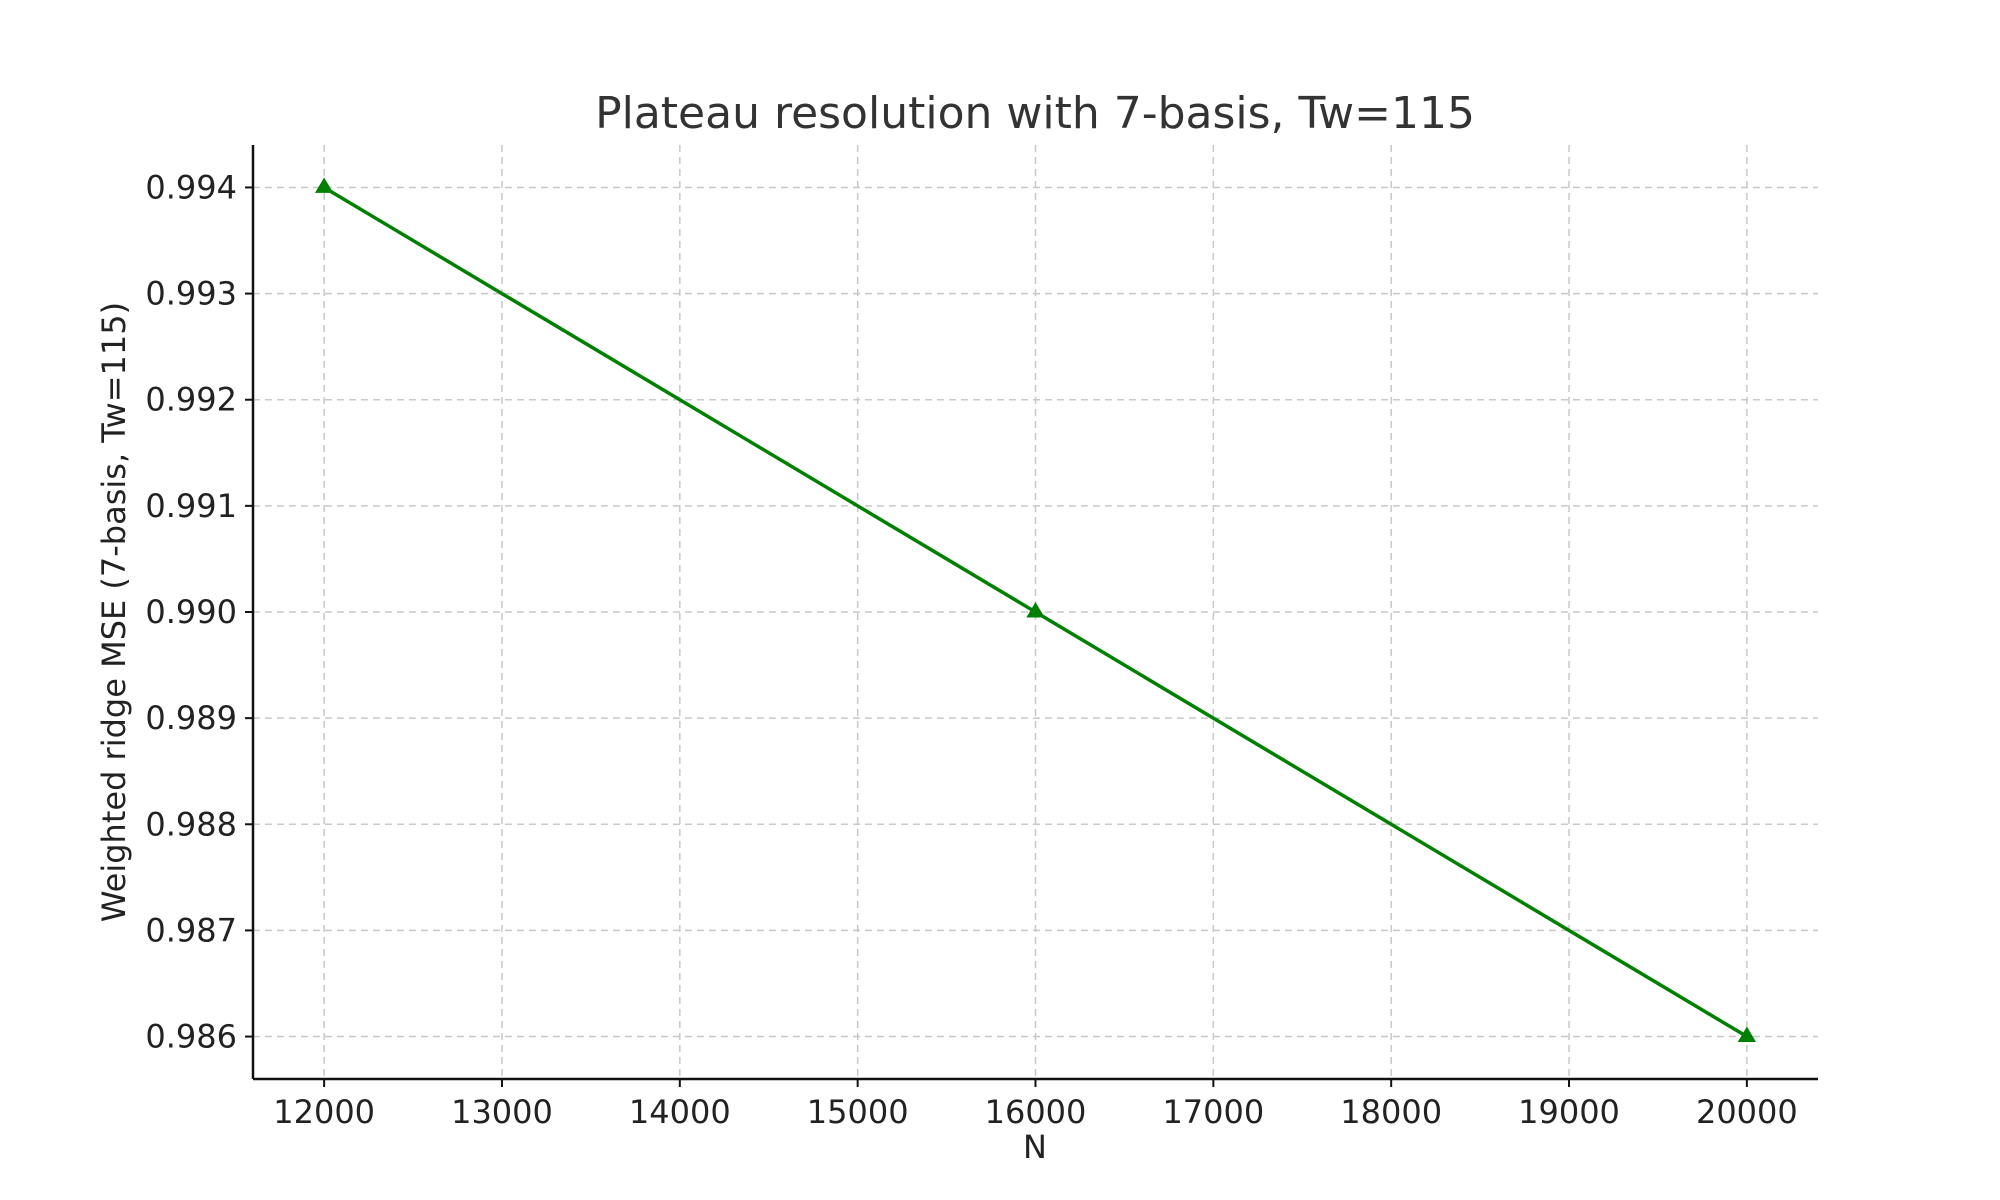 The image size is (2000, 1200). Describe the element at coordinates (680, 1112) in the screenshot. I see `x-tick-label: 14000` at that location.